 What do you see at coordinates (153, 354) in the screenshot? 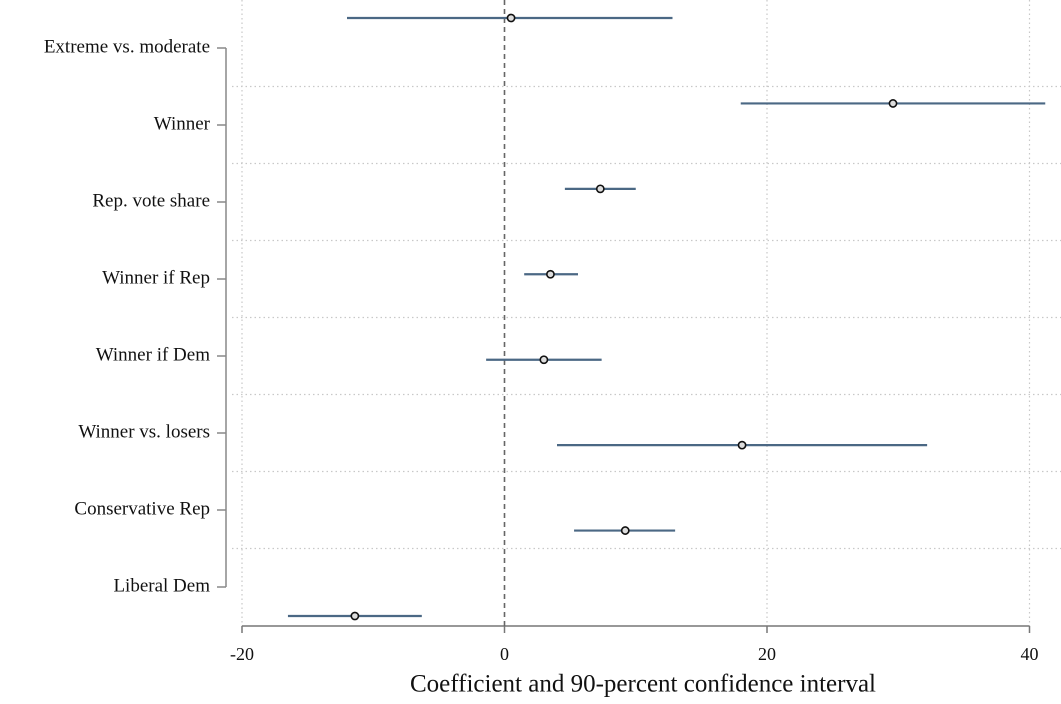
I see `y-tick-label: Winner if Dem` at bounding box center [153, 354].